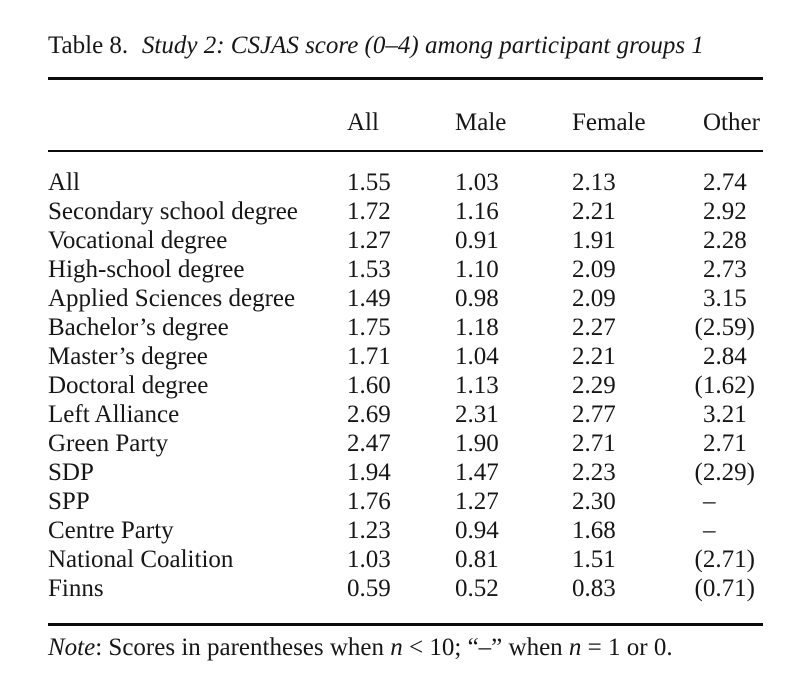 This screenshot has width=803, height=680. What do you see at coordinates (477, 443) in the screenshot?
I see `score-cell: 1.90` at bounding box center [477, 443].